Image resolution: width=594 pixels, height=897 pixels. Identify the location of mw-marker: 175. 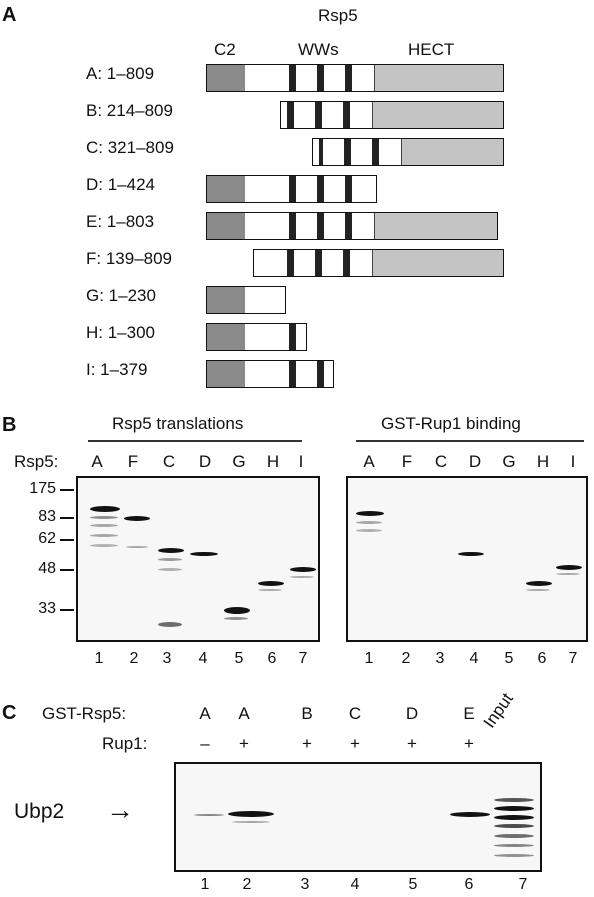
(42, 488).